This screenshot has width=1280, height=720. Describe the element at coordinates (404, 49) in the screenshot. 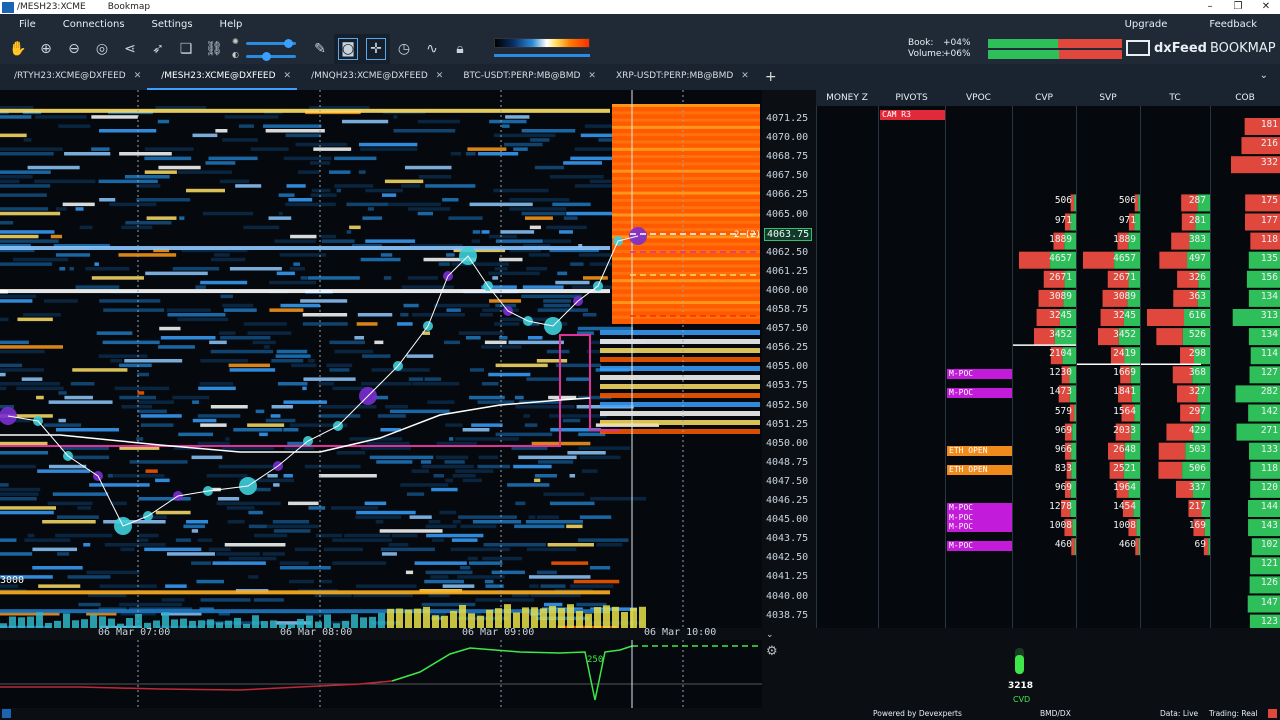

I see `timer-icon: ◷` at that location.